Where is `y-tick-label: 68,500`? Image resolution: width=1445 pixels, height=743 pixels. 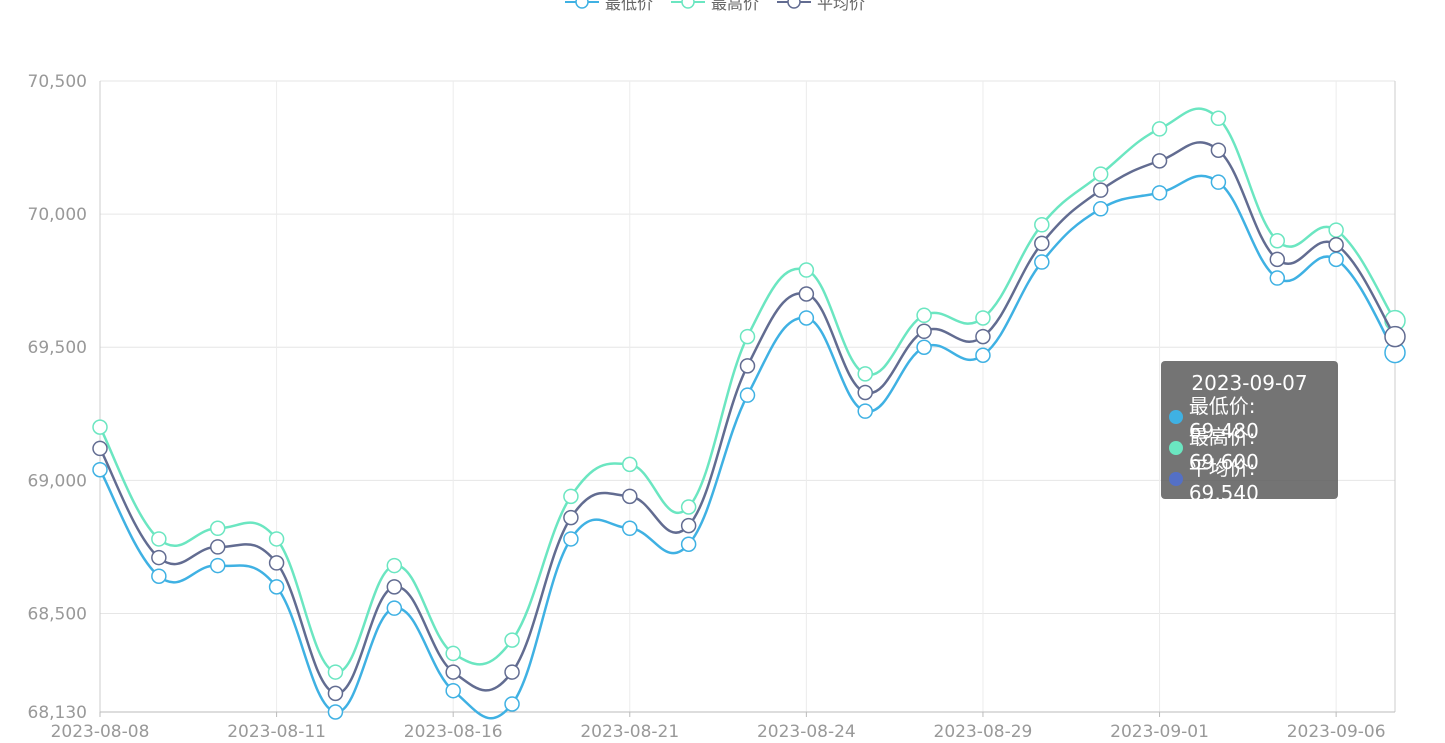 y-tick-label: 68,500 is located at coordinates (57, 614).